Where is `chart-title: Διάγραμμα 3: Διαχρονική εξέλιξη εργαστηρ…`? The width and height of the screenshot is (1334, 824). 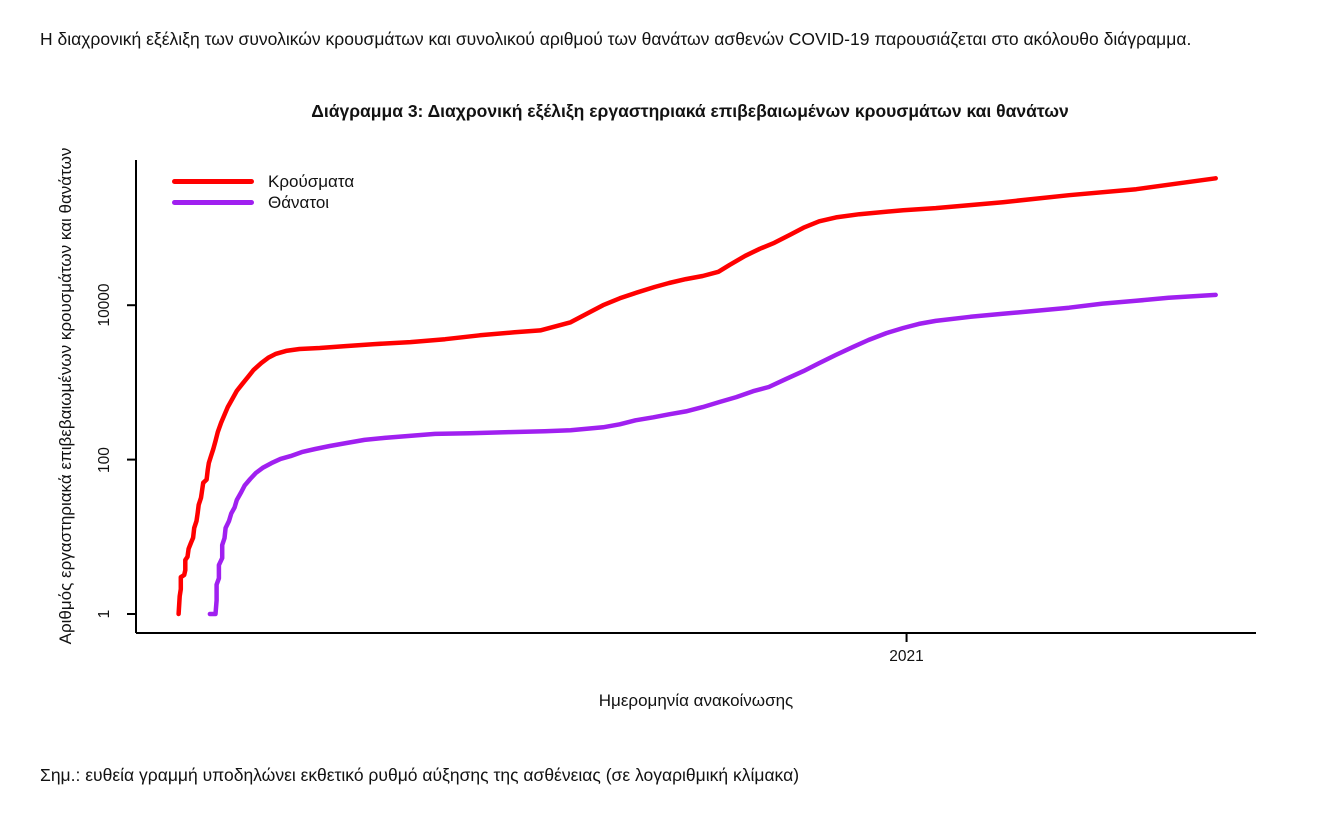 chart-title: Διάγραμμα 3: Διαχρονική εξέλιξη εργαστηρ… is located at coordinates (690, 111).